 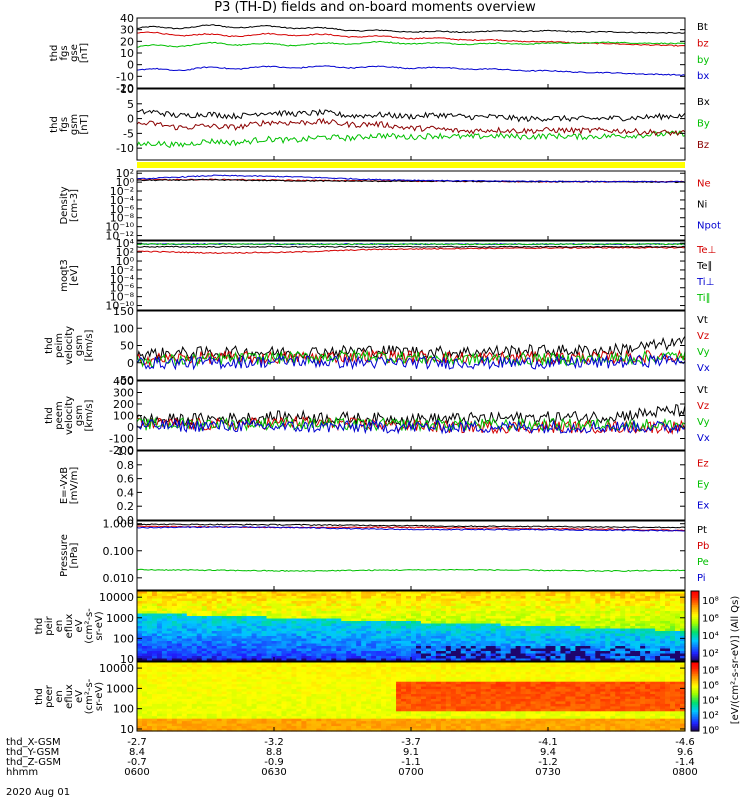 What do you see at coordinates (703, 562) in the screenshot?
I see `legend-entry: Pe` at bounding box center [703, 562].